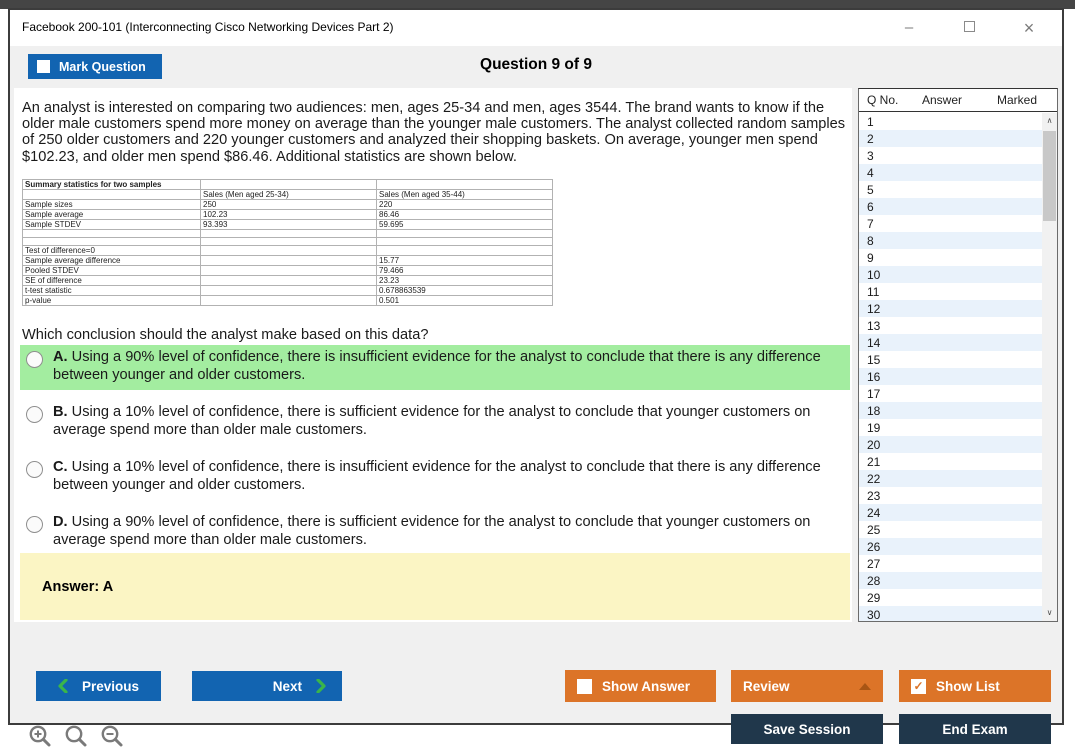 This screenshot has width=1075, height=749. Describe the element at coordinates (874, 563) in the screenshot. I see `question-number: 27` at that location.